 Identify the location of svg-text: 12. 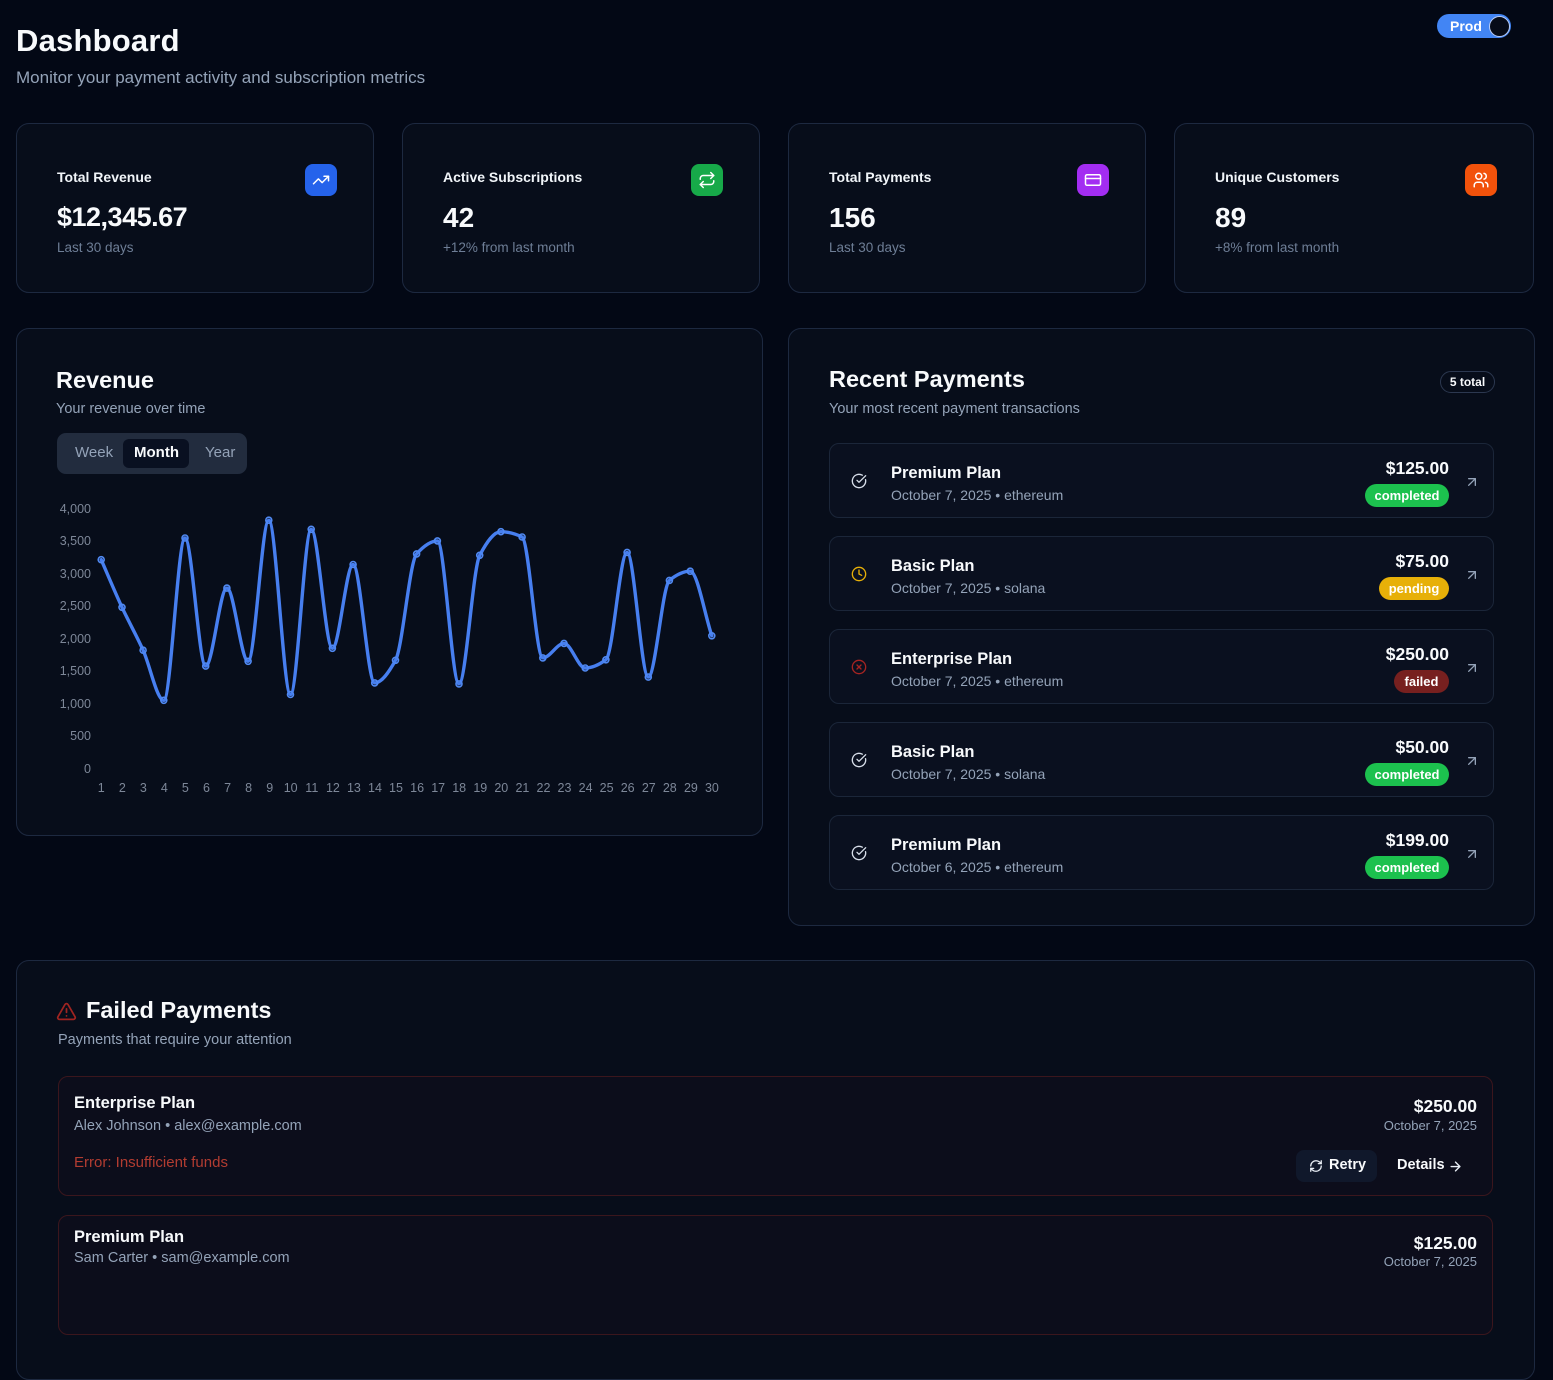
(333, 788).